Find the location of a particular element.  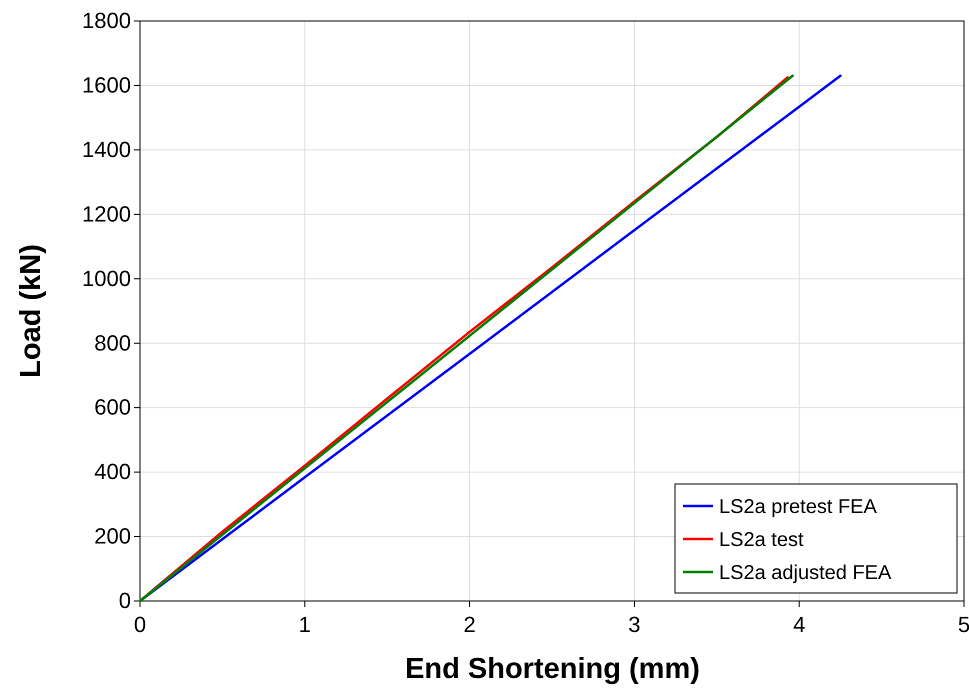

x-tick-label: 0 is located at coordinates (140, 624).